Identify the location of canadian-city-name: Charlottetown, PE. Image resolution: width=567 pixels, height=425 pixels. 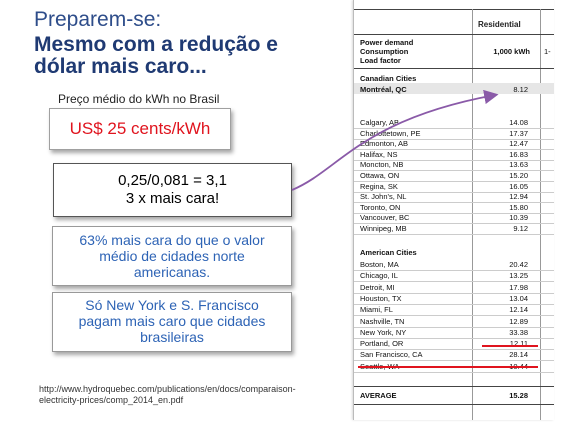
(390, 133).